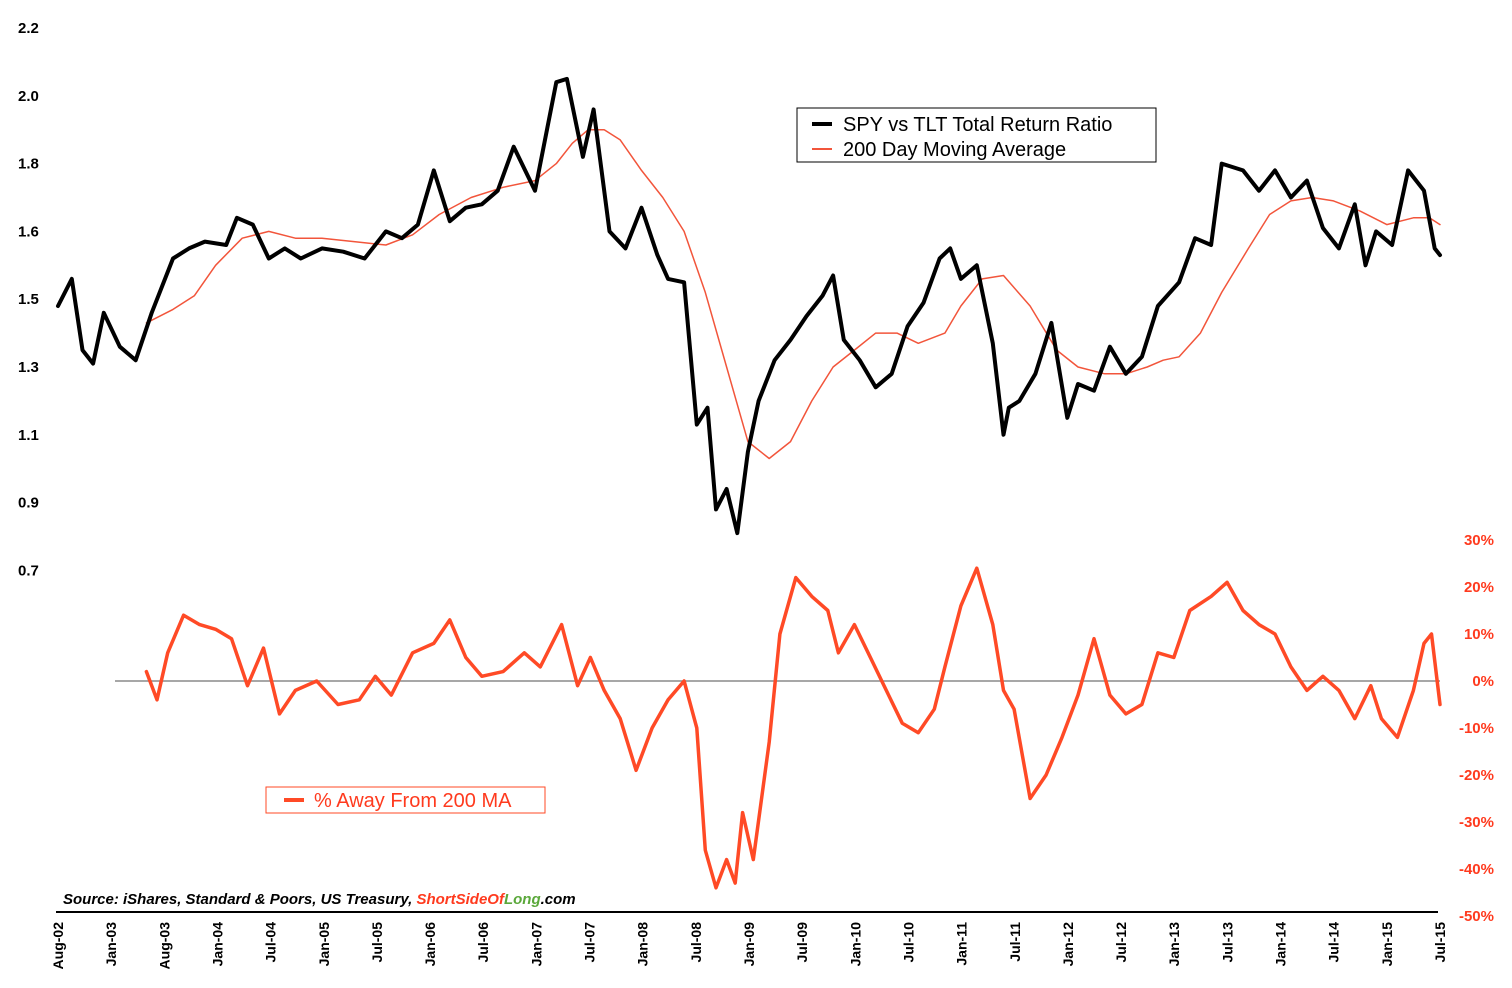 Image resolution: width=1512 pixels, height=988 pixels. Describe the element at coordinates (558, 899) in the screenshot. I see `source-brand-suffix: .com` at that location.